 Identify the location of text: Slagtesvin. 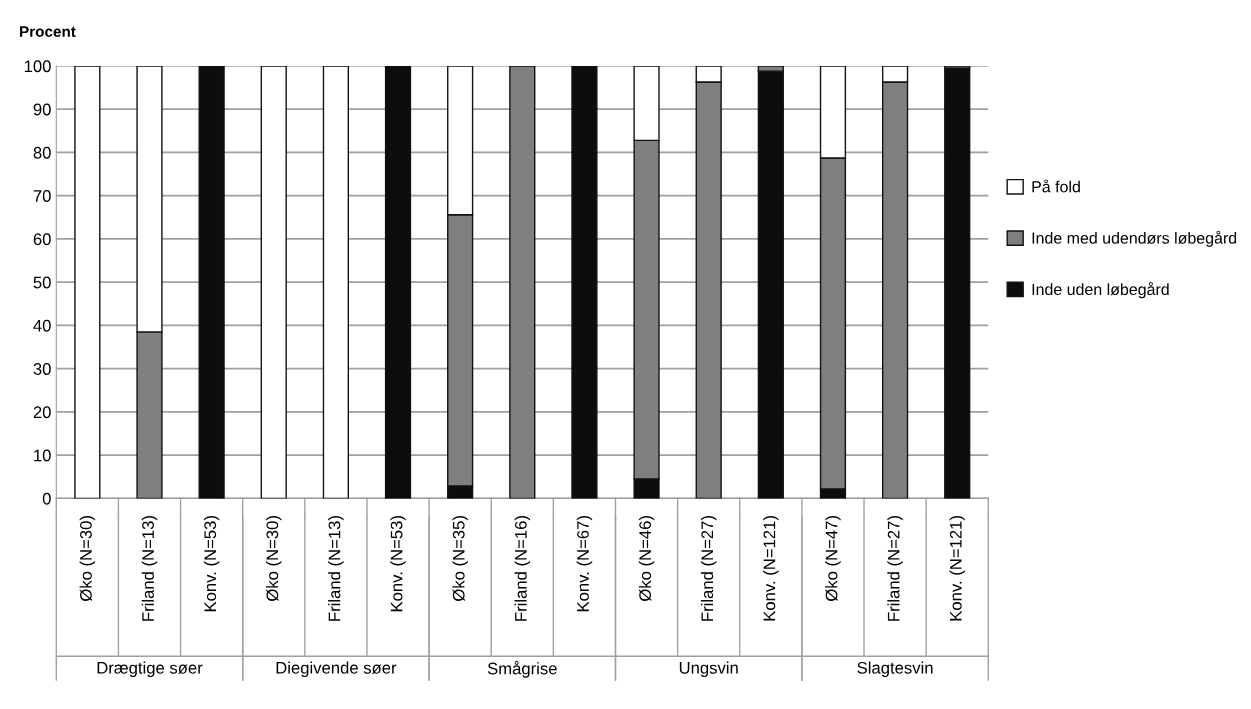
(895, 669).